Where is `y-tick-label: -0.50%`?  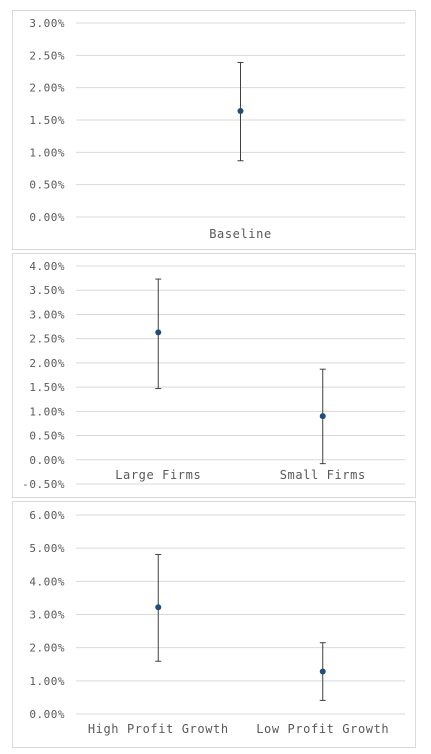
y-tick-label: -0.50% is located at coordinates (43, 484).